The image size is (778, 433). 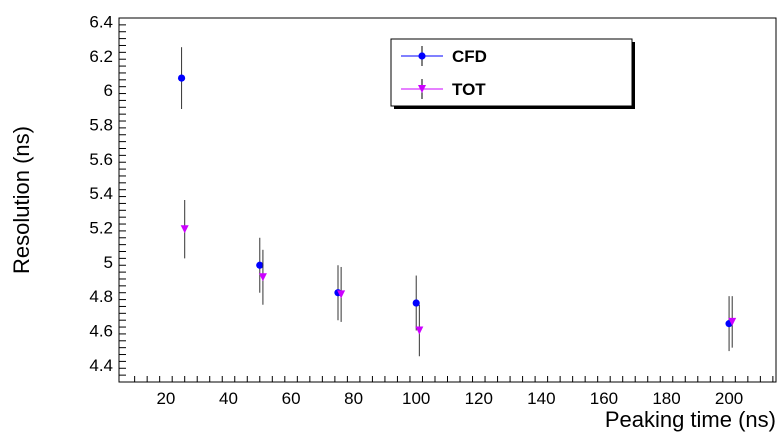 I want to click on x-tick-label: 200, so click(x=729, y=398).